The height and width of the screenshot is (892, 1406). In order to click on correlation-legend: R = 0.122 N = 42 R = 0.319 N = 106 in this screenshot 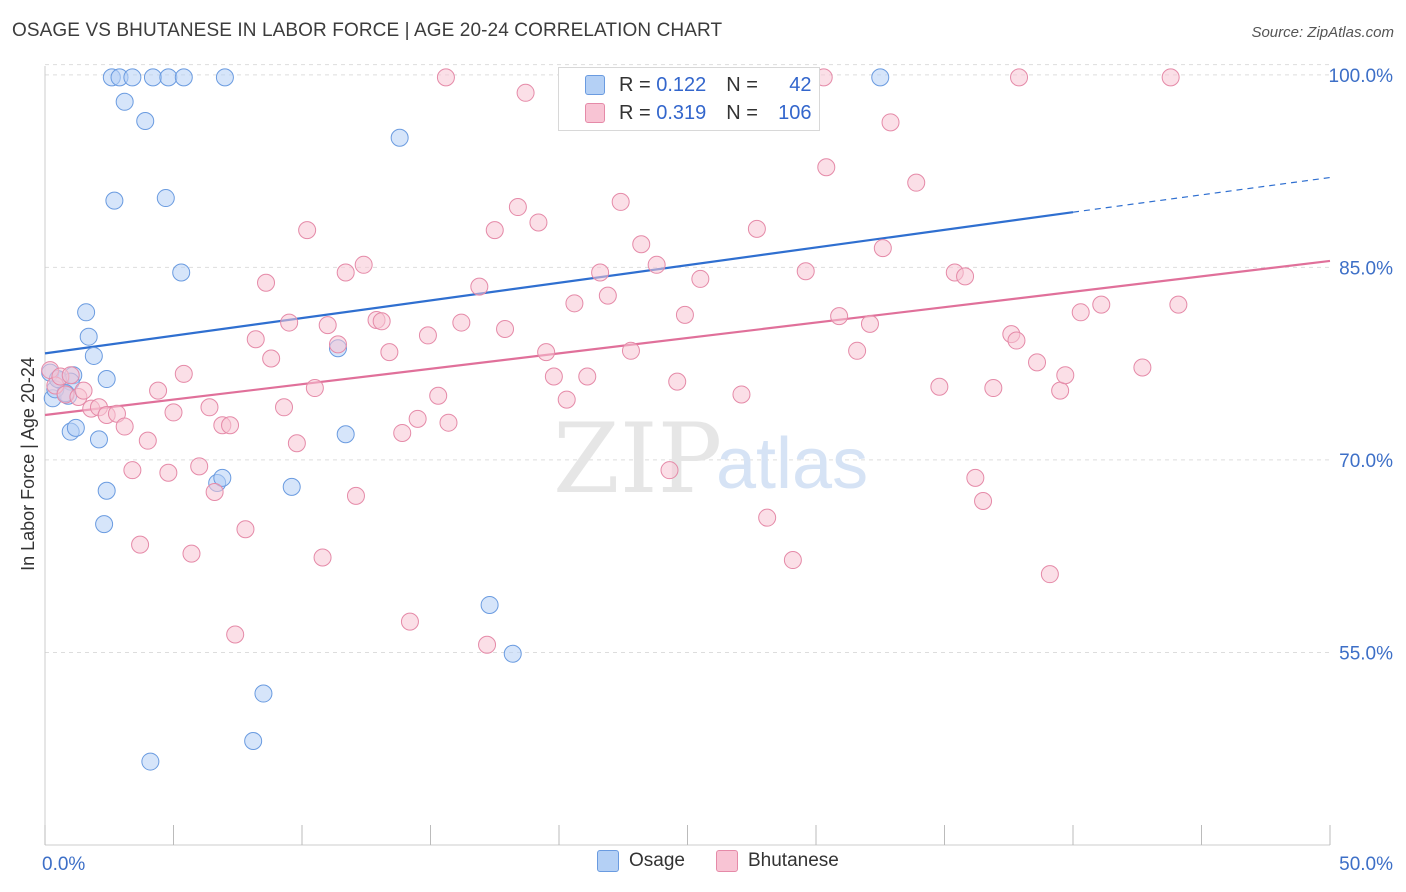, I will do `click(689, 99)`.